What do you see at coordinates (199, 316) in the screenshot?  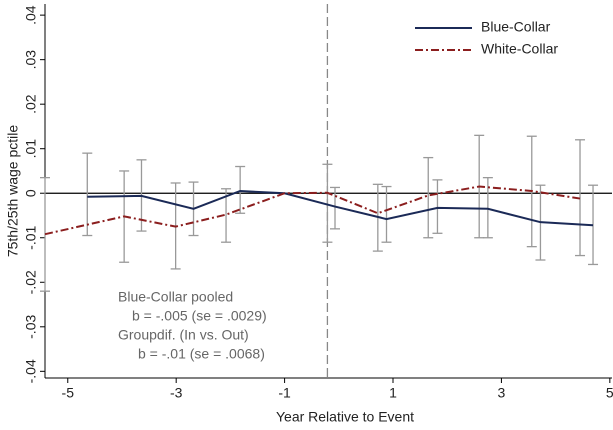 I see `annotation: b = -.005 (se = .0029)` at bounding box center [199, 316].